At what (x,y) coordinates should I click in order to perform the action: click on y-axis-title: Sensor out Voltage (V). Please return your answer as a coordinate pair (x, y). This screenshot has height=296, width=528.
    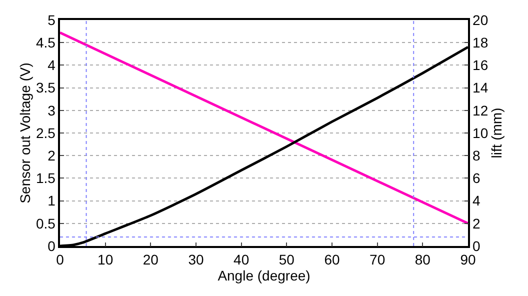
    Looking at the image, I should click on (25, 133).